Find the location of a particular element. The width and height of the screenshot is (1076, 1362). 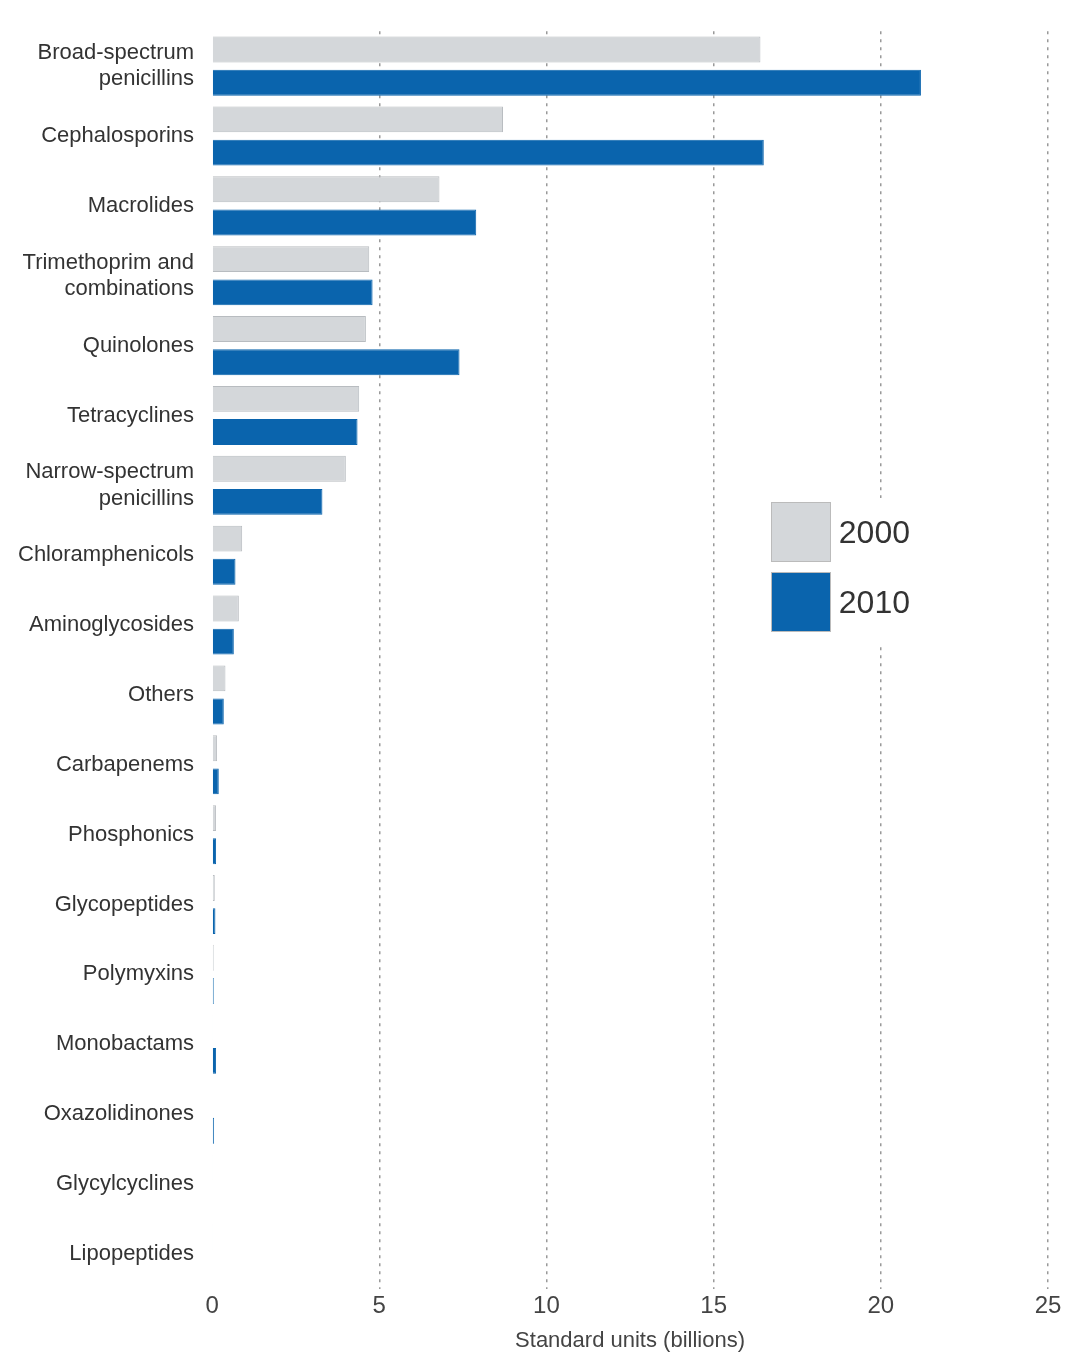

y-tick-label: Glycylcyclines is located at coordinates (125, 1183).